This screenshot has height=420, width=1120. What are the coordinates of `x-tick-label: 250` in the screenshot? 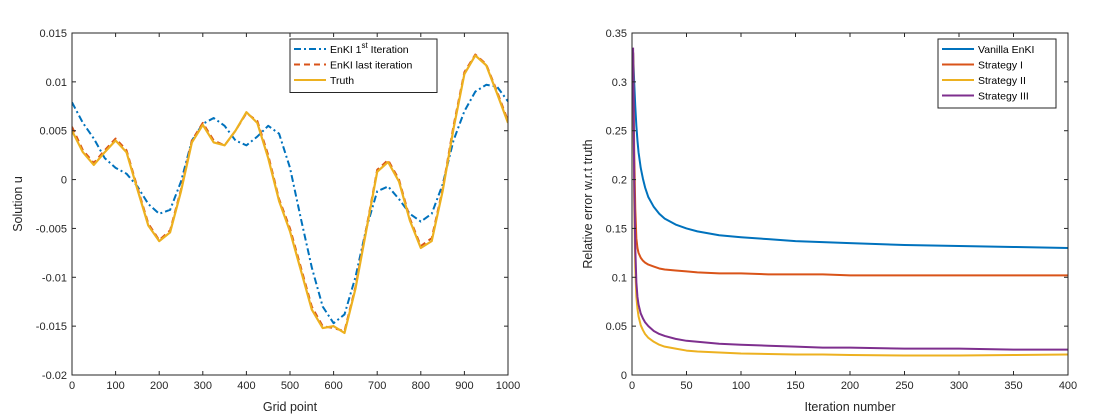 It's located at (904, 386).